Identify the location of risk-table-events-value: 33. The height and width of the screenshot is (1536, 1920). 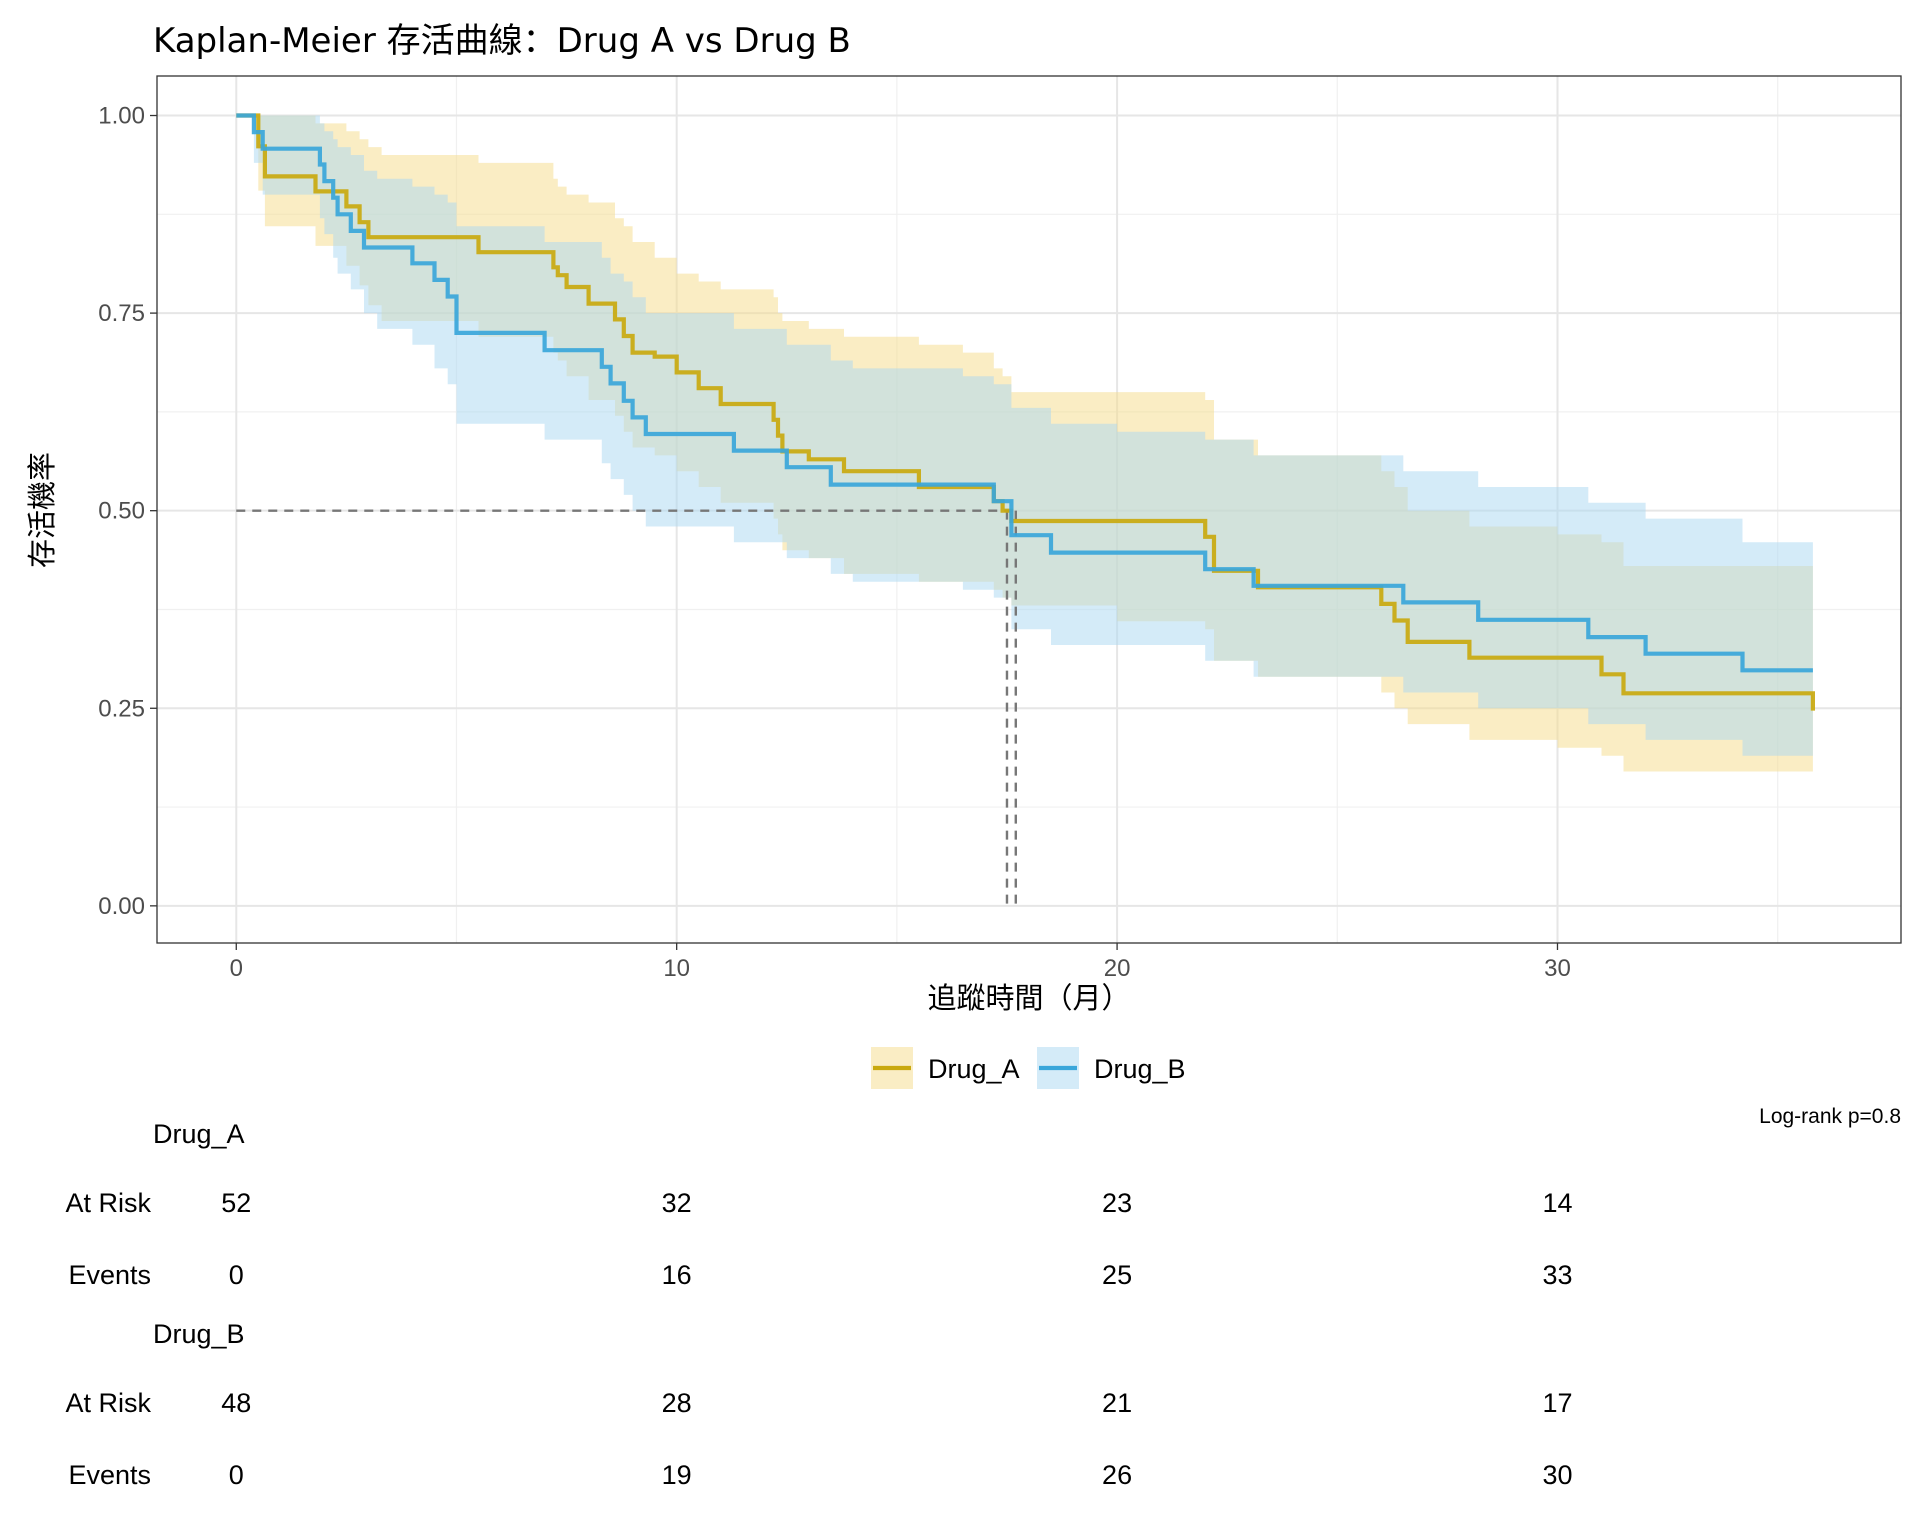
(1557, 1275).